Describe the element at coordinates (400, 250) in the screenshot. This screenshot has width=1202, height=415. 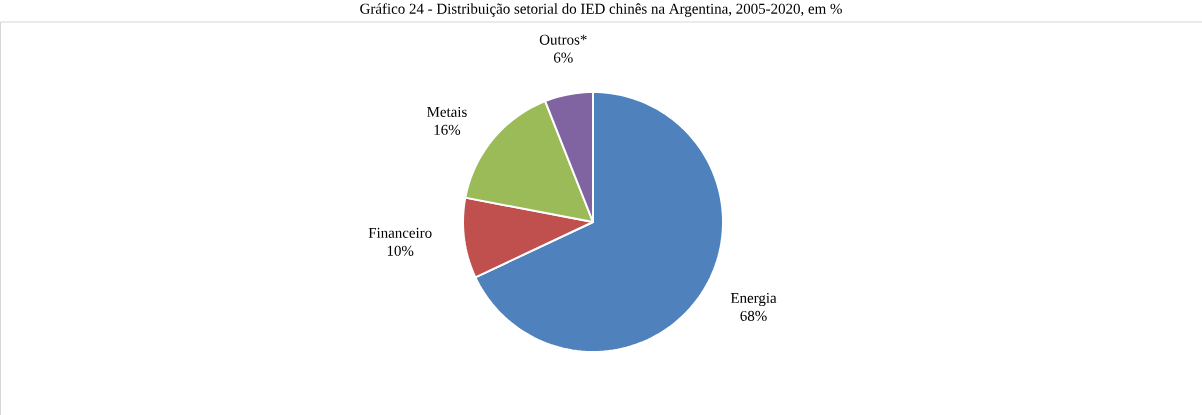
I see `data-label: 10%` at that location.